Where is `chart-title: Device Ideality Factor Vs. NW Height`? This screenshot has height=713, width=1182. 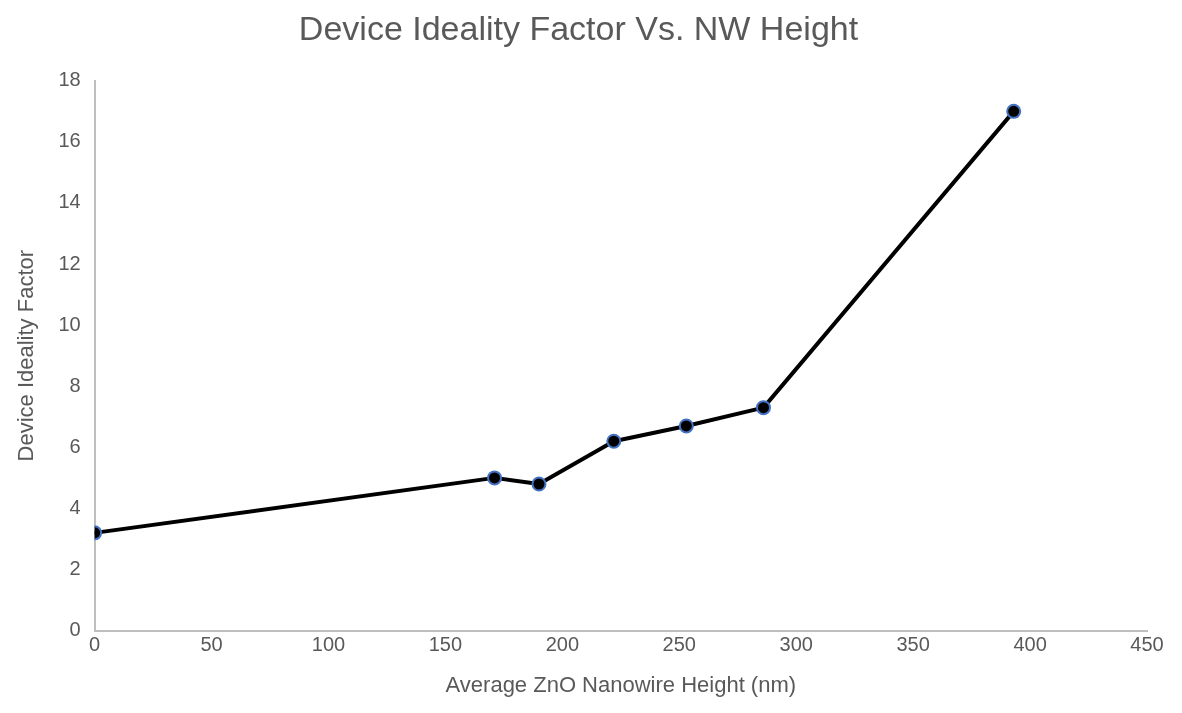
chart-title: Device Ideality Factor Vs. NW Height is located at coordinates (578, 27).